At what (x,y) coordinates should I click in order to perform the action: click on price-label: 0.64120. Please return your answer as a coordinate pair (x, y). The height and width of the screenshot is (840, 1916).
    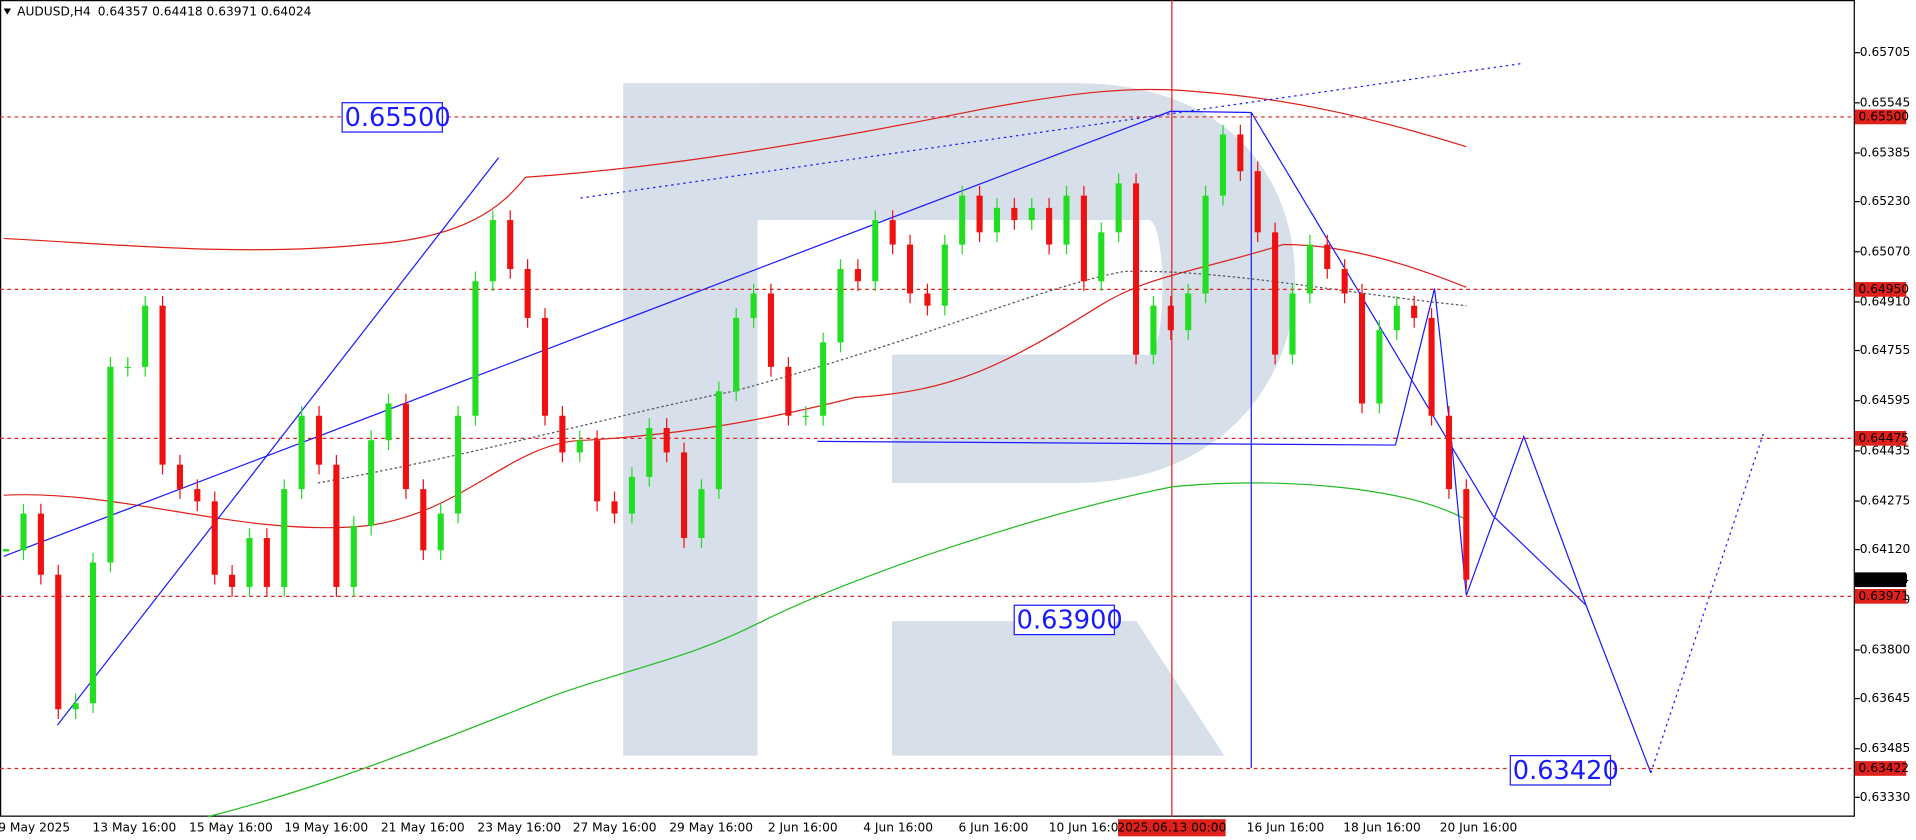
    Looking at the image, I should click on (1885, 549).